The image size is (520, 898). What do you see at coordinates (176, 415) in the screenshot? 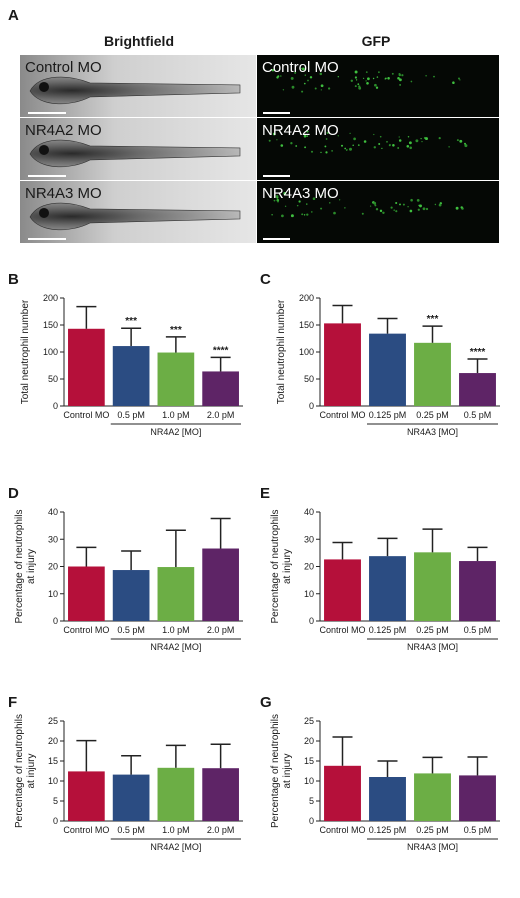
I see `x-tick-label: 1.0 pM` at bounding box center [176, 415].